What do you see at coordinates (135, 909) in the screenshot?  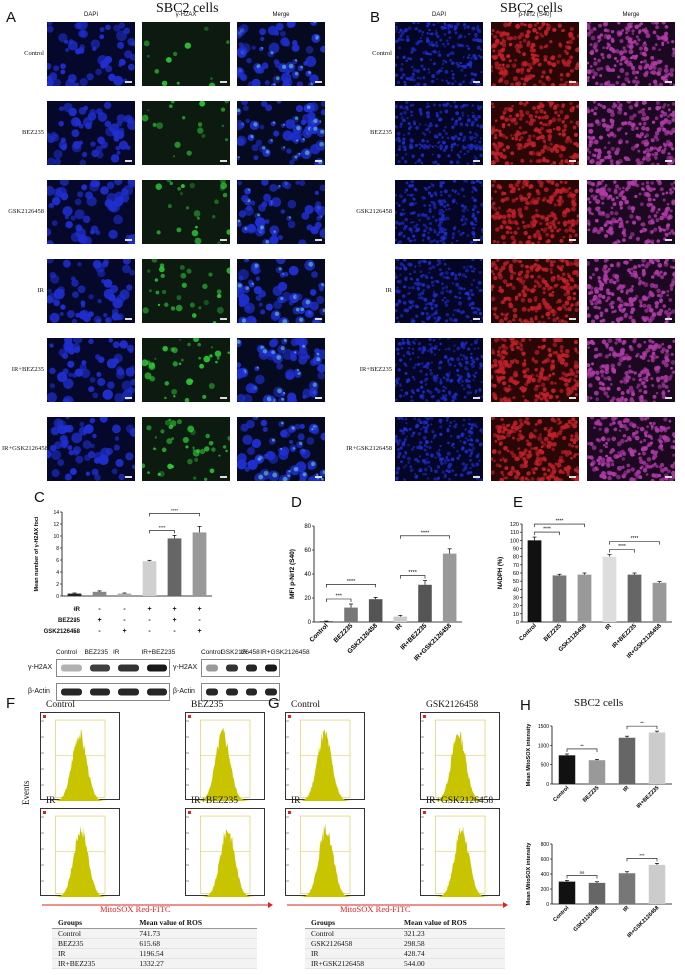 I see `panel-f-xlabel: MitoSOX Red-FITC` at bounding box center [135, 909].